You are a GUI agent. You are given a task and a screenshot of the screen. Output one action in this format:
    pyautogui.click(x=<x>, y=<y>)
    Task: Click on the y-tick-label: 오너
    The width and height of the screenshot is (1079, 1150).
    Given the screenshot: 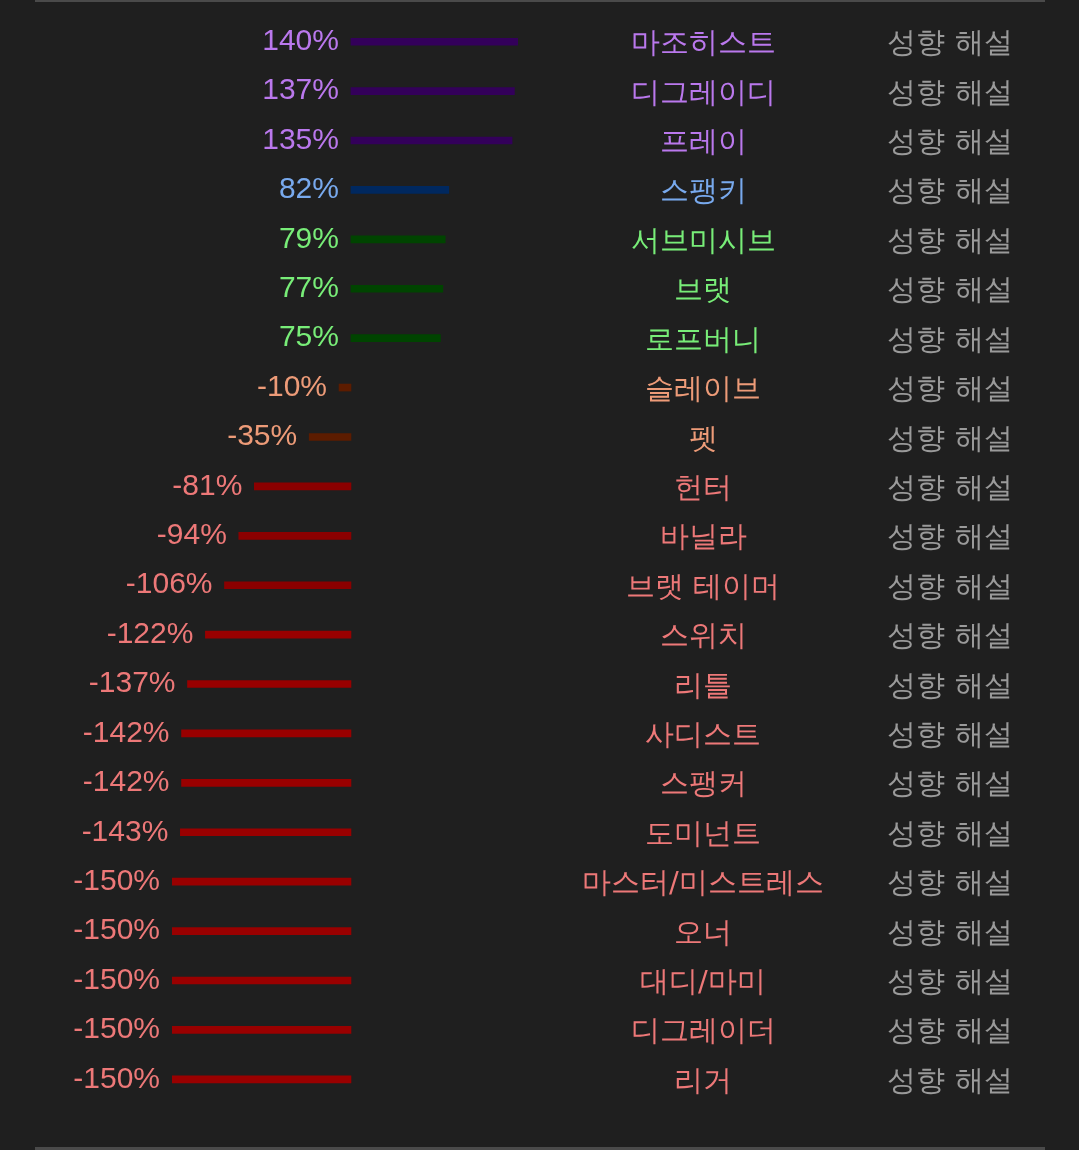 What is the action you would take?
    pyautogui.click(x=703, y=931)
    